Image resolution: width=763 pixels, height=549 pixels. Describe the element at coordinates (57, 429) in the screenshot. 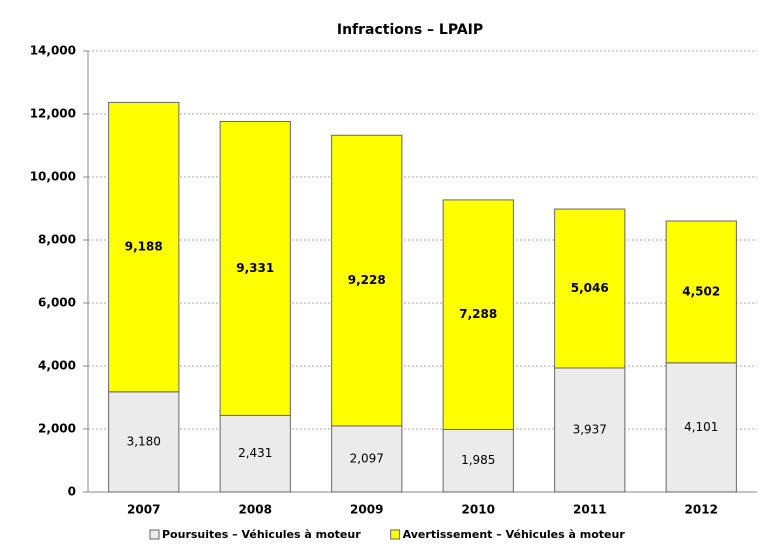

I see `y-tick-label: 2,000` at that location.